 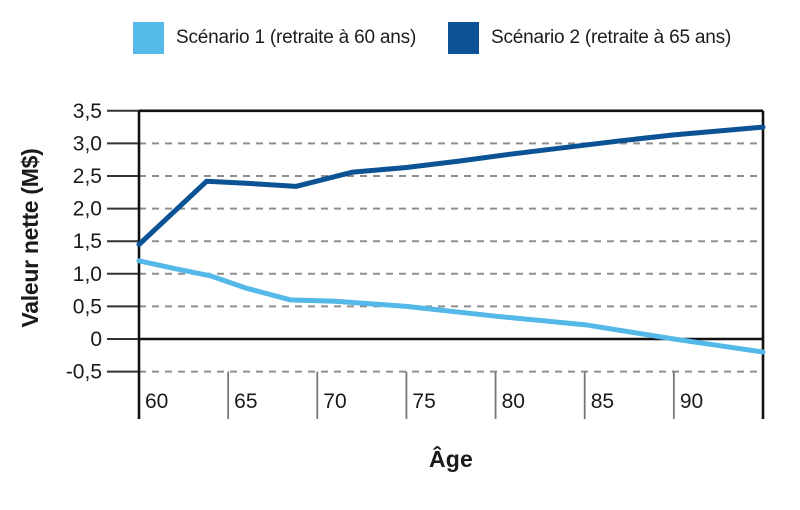 I want to click on legend-label-scenario-2: Scénario 2 (retraite à 65 ans), so click(x=611, y=37).